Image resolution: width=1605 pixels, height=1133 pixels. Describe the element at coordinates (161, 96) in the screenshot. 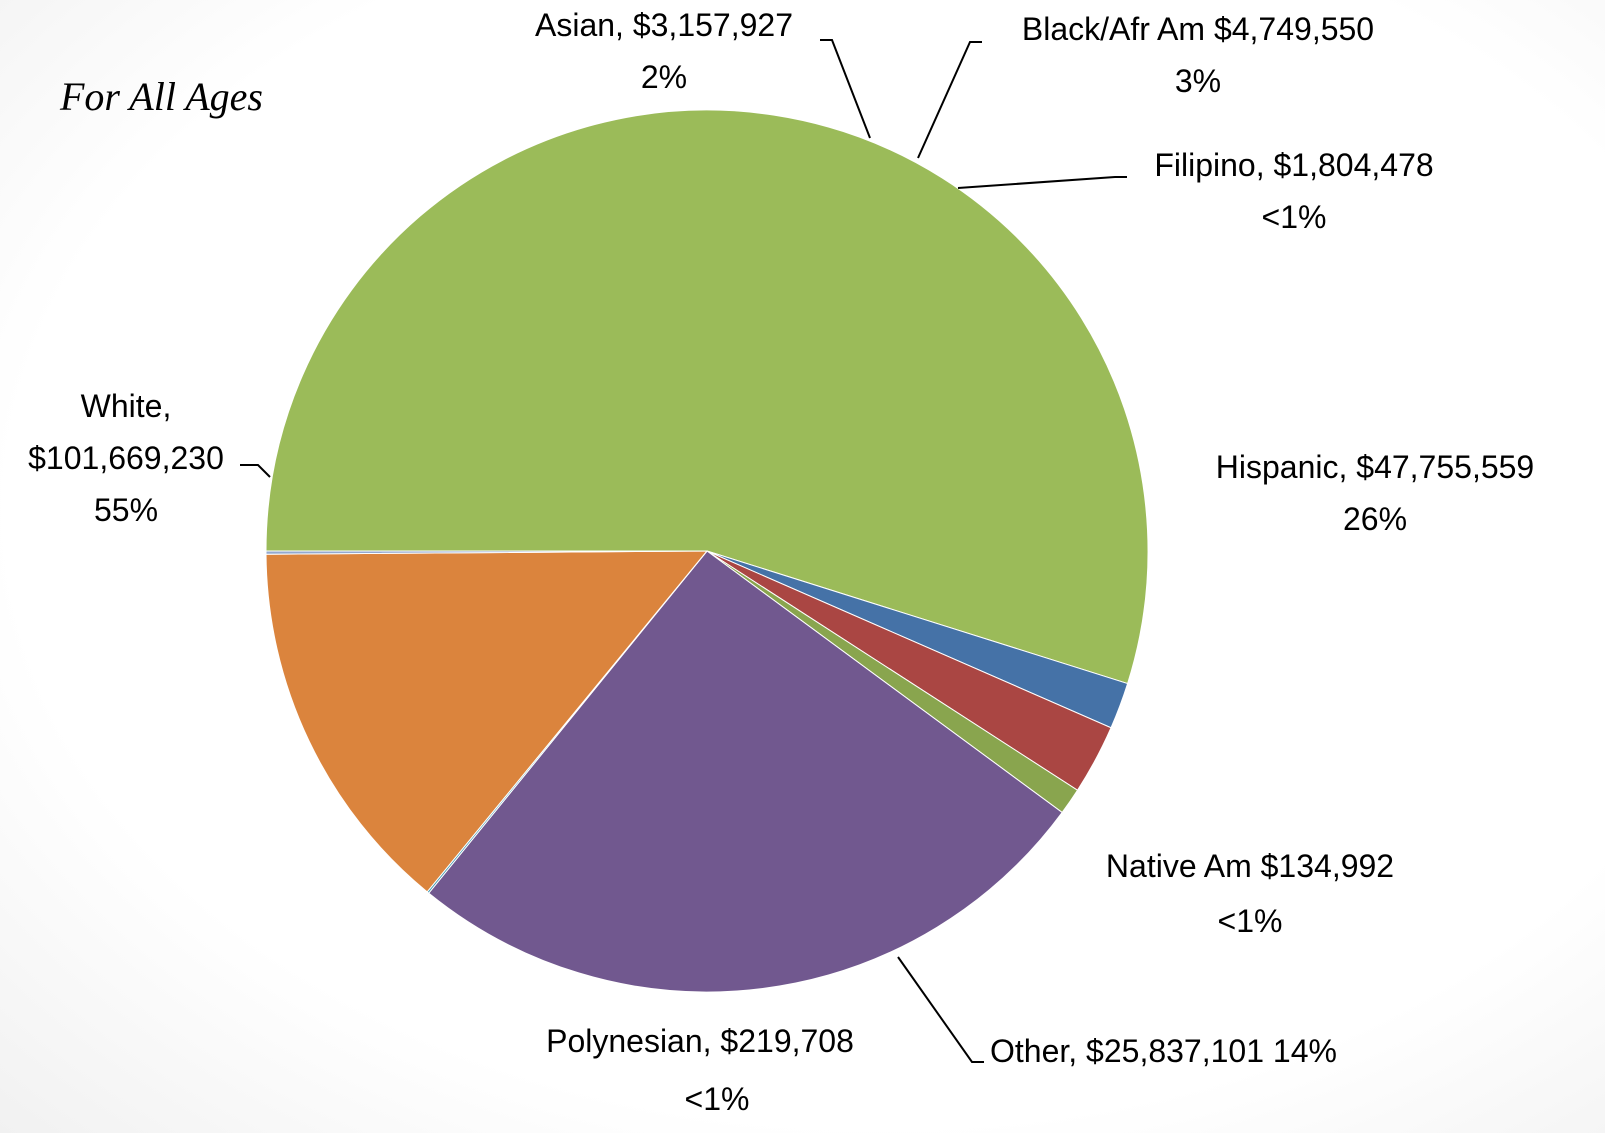

I see `chart-title: For All Ages` at that location.